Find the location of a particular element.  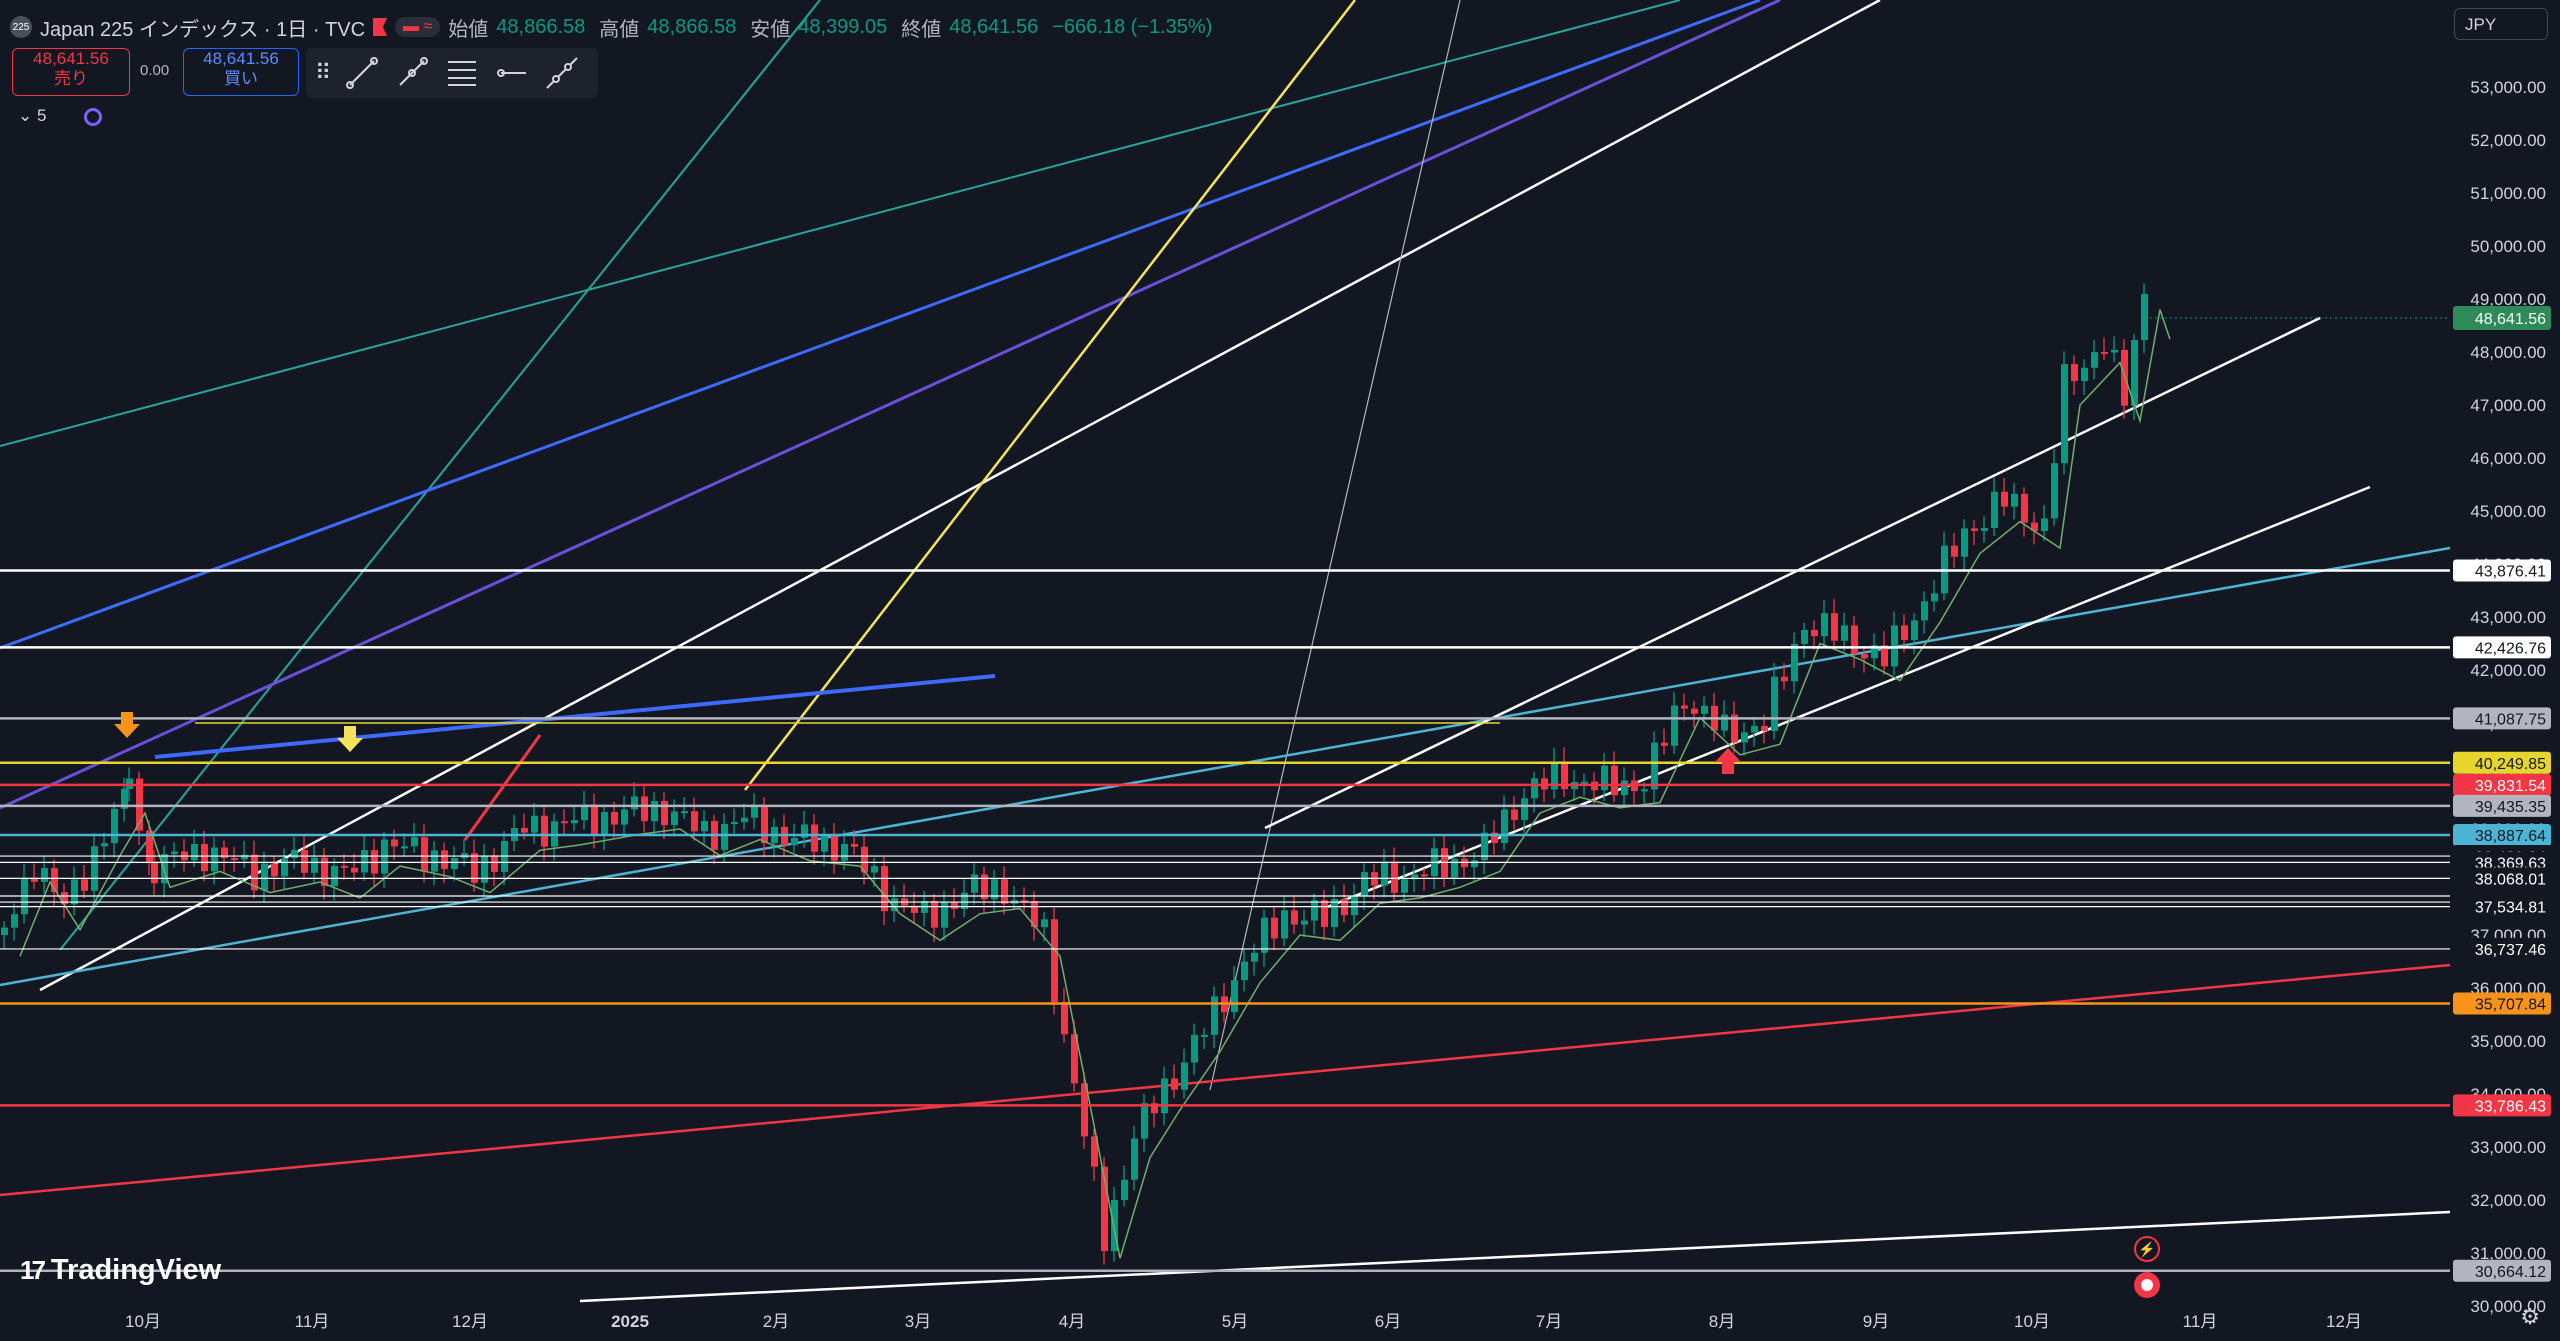

trend-line-icon is located at coordinates (362, 73).